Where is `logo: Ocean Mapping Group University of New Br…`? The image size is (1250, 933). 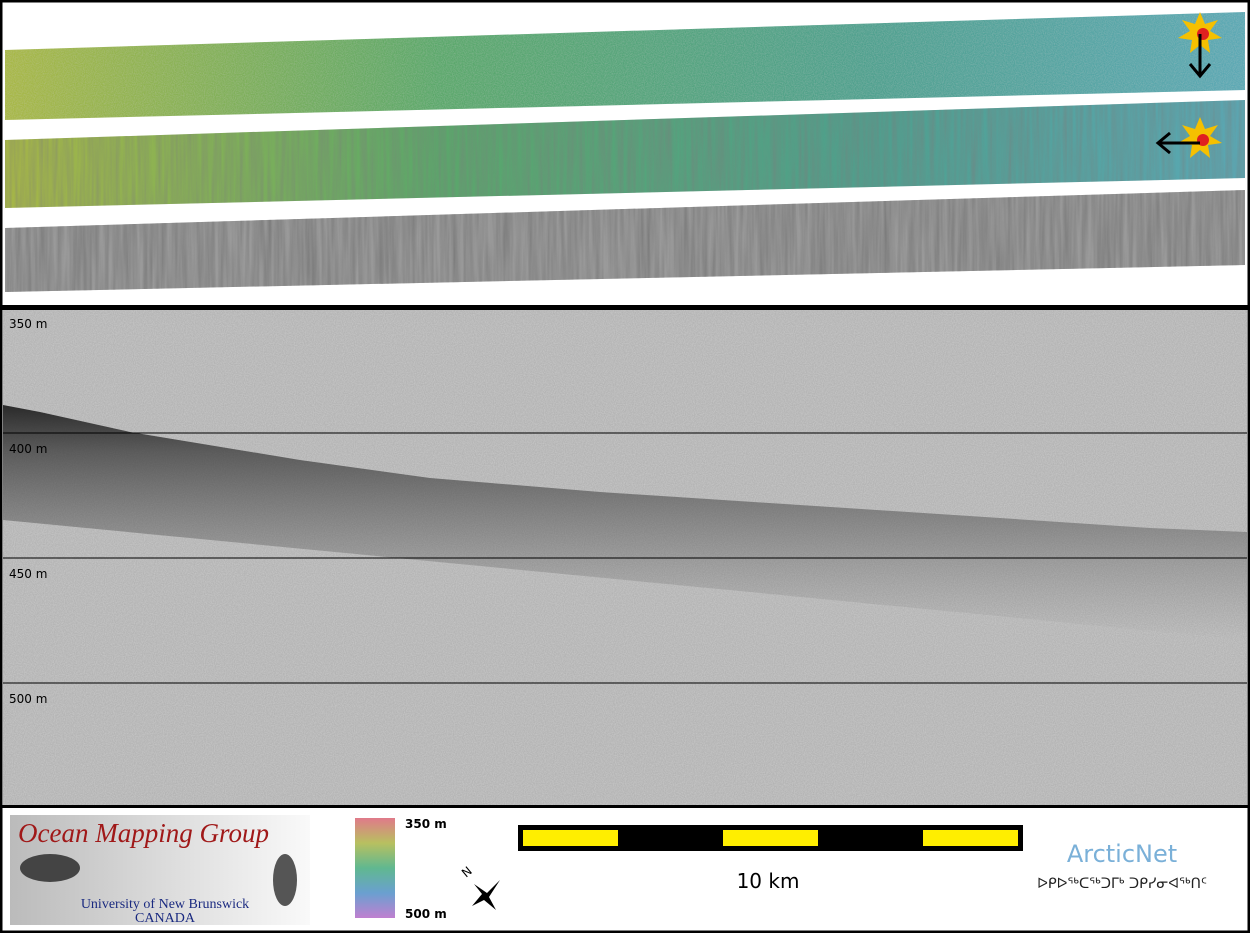 logo: Ocean Mapping Group University of New Br… is located at coordinates (160, 870).